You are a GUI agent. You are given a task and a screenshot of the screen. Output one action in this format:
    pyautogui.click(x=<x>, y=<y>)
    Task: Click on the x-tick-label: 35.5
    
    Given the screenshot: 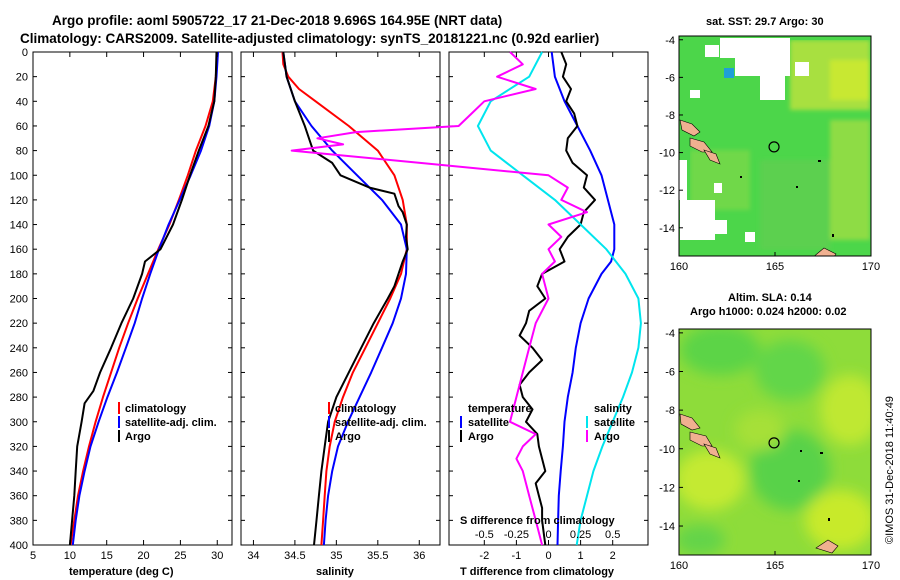 What is the action you would take?
    pyautogui.click(x=377, y=556)
    